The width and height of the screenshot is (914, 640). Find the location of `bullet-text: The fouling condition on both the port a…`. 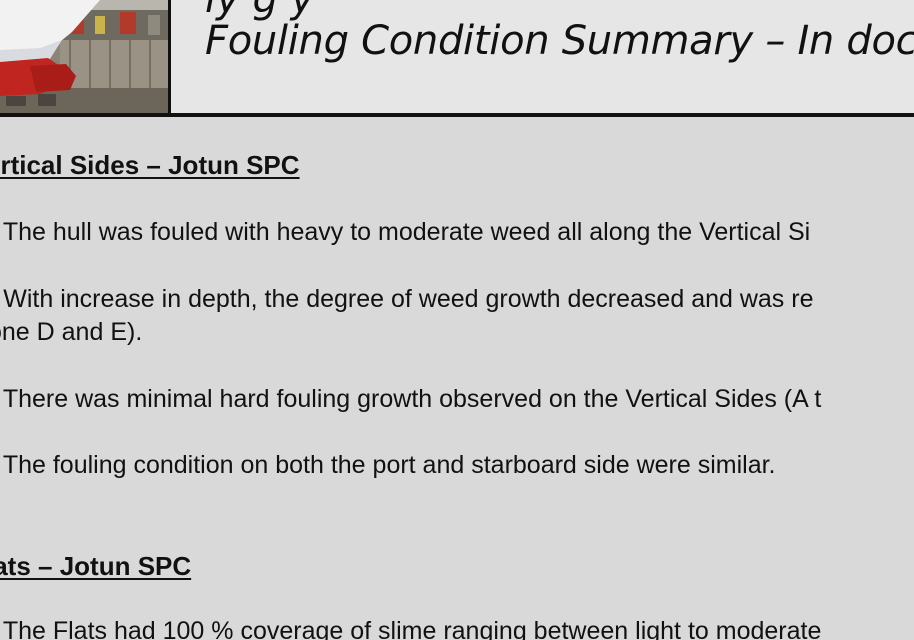

bullet-text: The fouling condition on both the port a… is located at coordinates (388, 465).